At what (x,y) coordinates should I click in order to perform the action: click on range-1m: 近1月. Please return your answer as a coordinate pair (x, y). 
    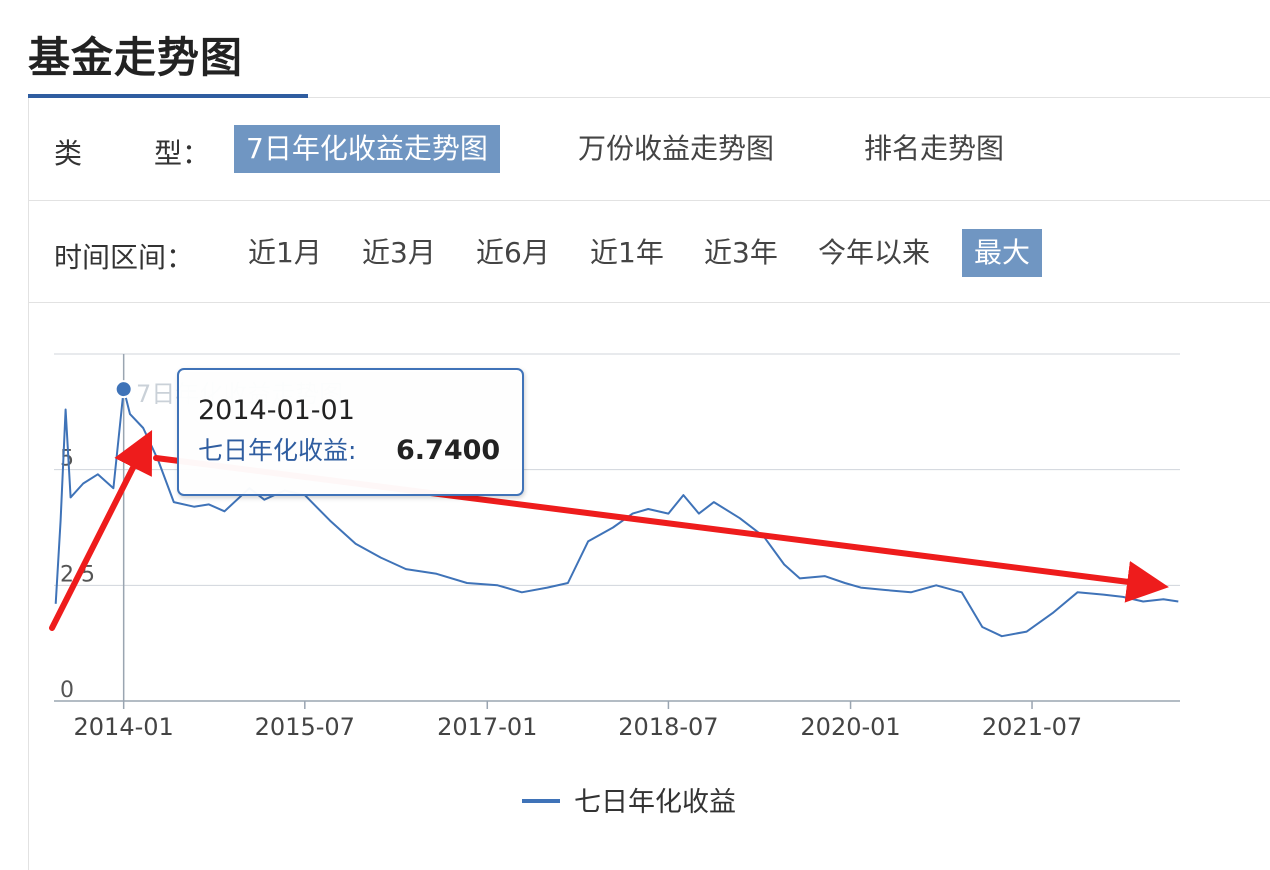
    Looking at the image, I should click on (285, 252).